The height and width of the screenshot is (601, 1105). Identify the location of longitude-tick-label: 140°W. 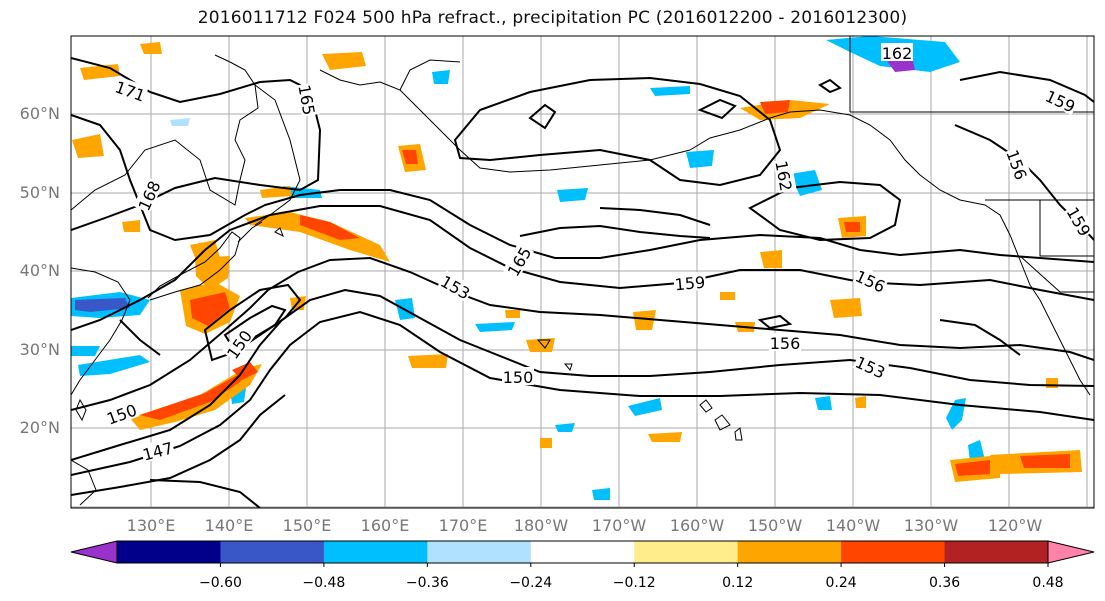
(853, 525).